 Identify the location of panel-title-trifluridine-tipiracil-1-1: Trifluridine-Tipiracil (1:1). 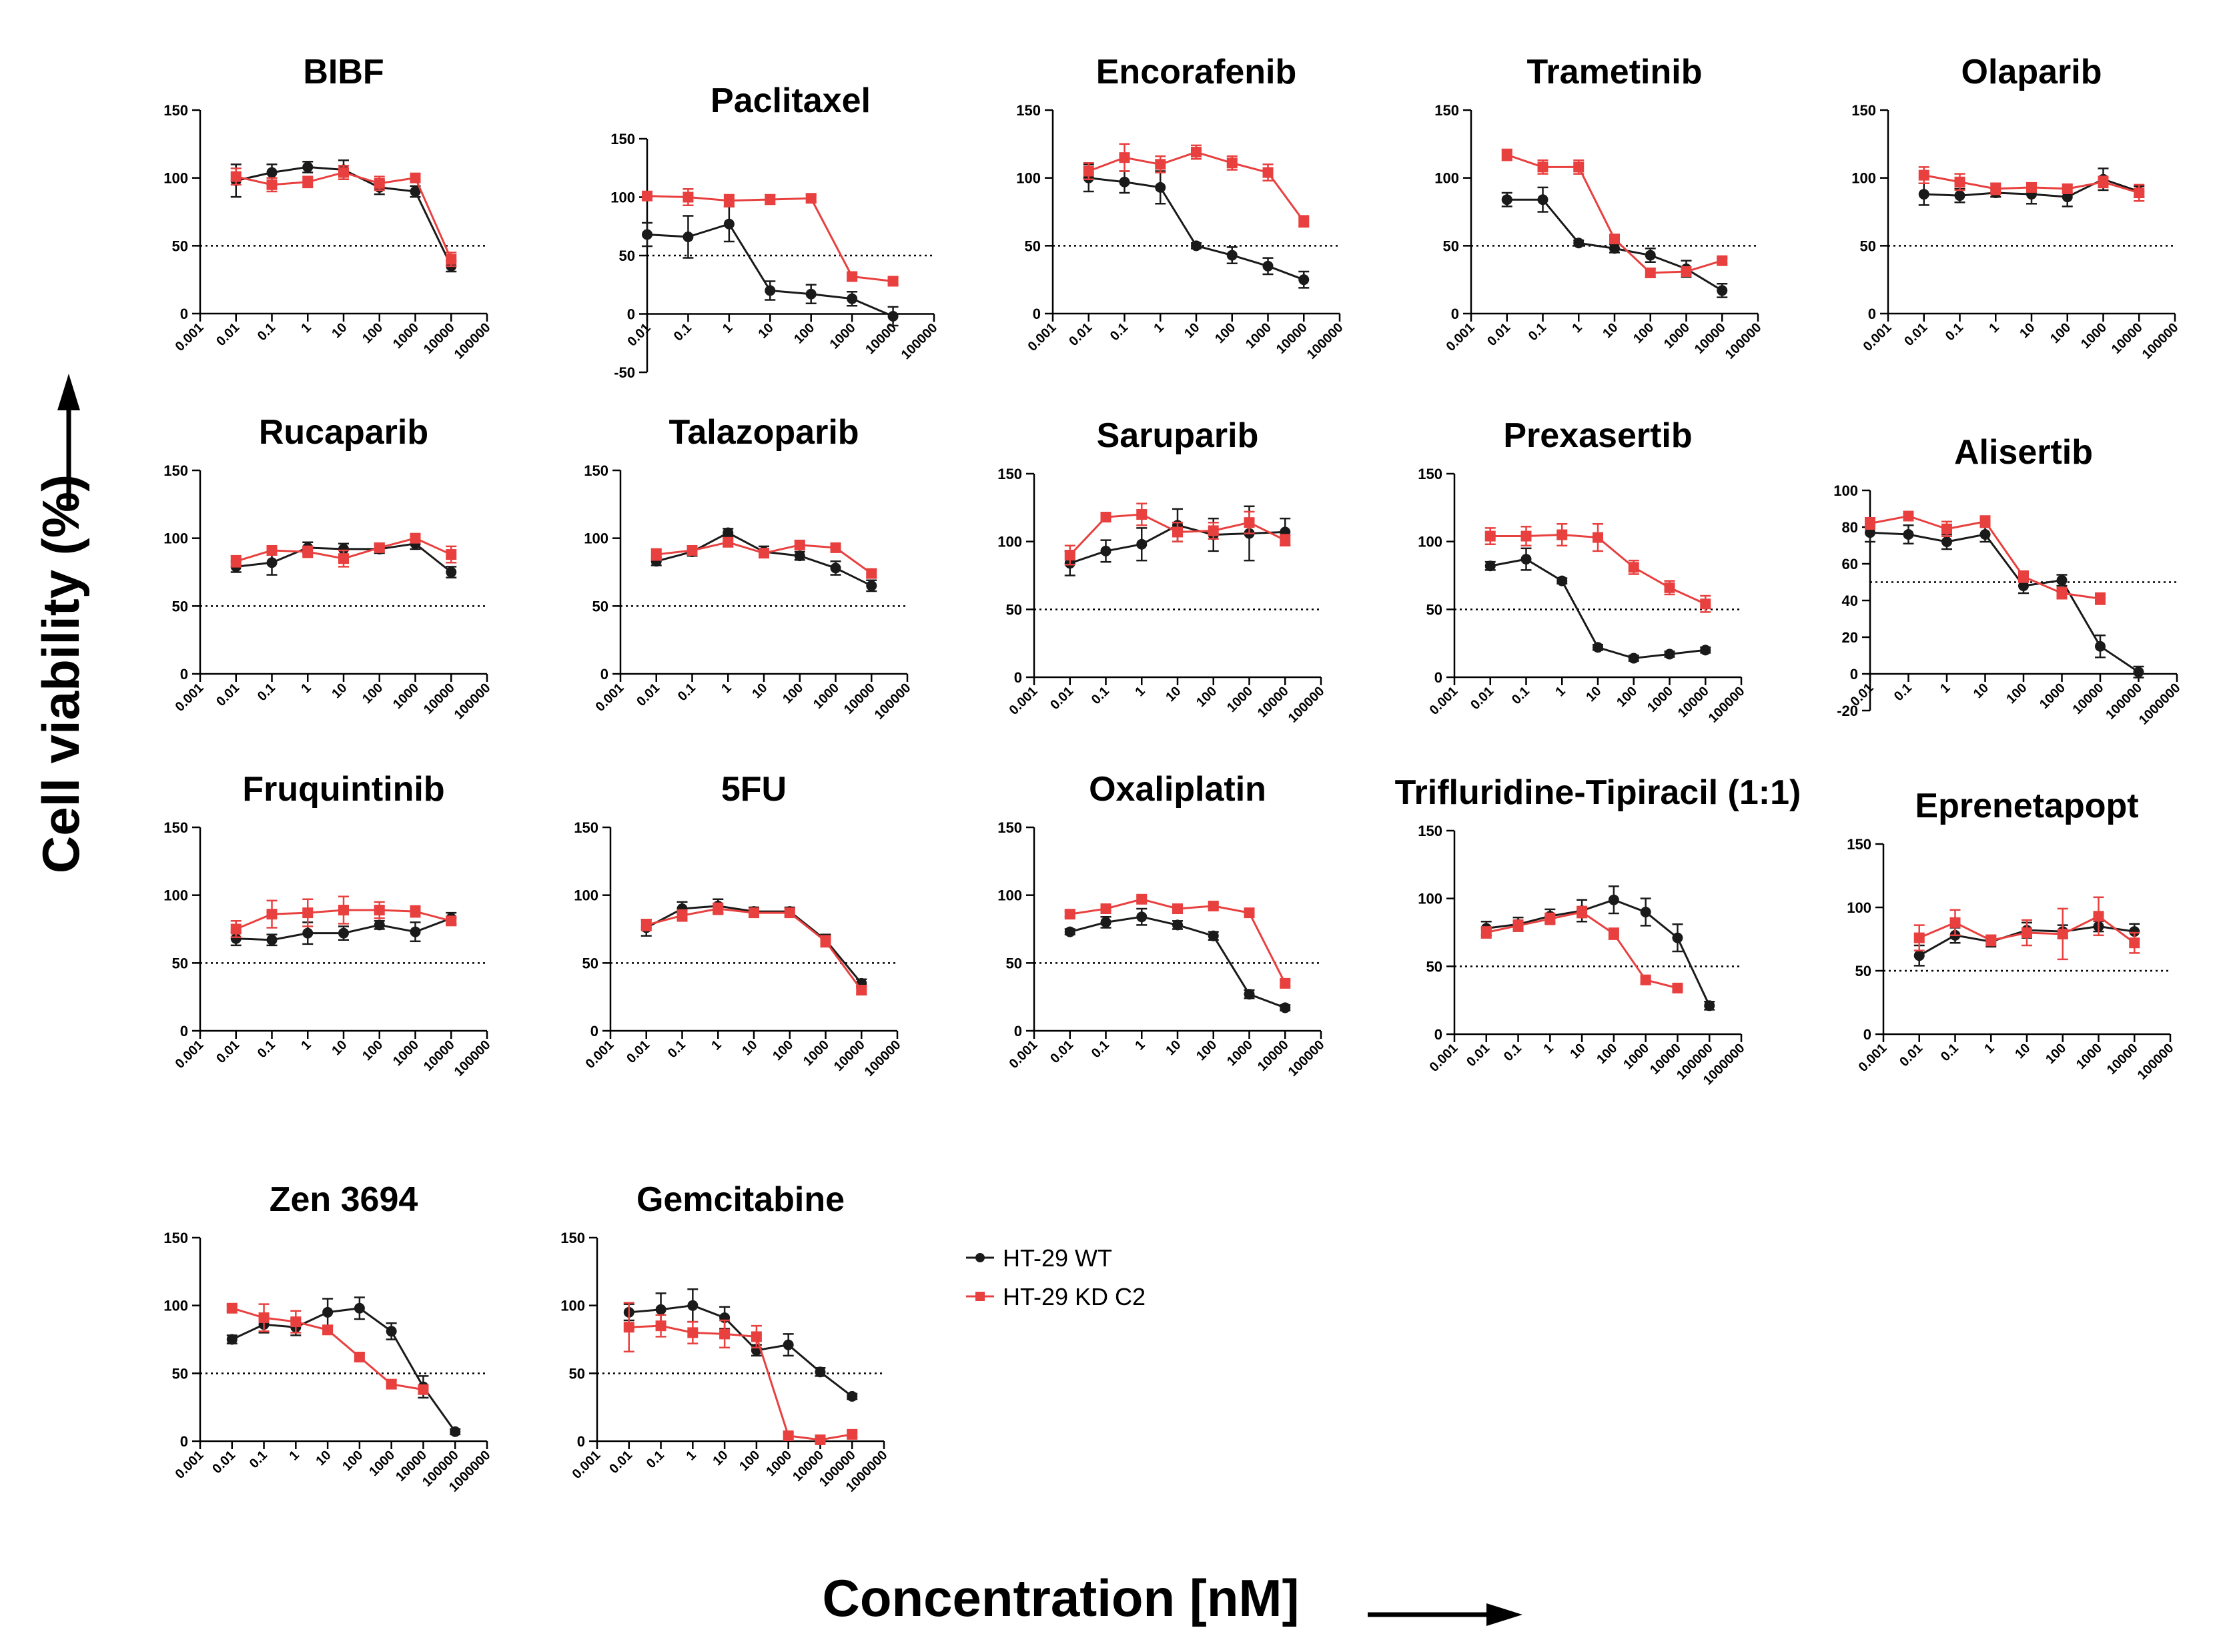
(1598, 792).